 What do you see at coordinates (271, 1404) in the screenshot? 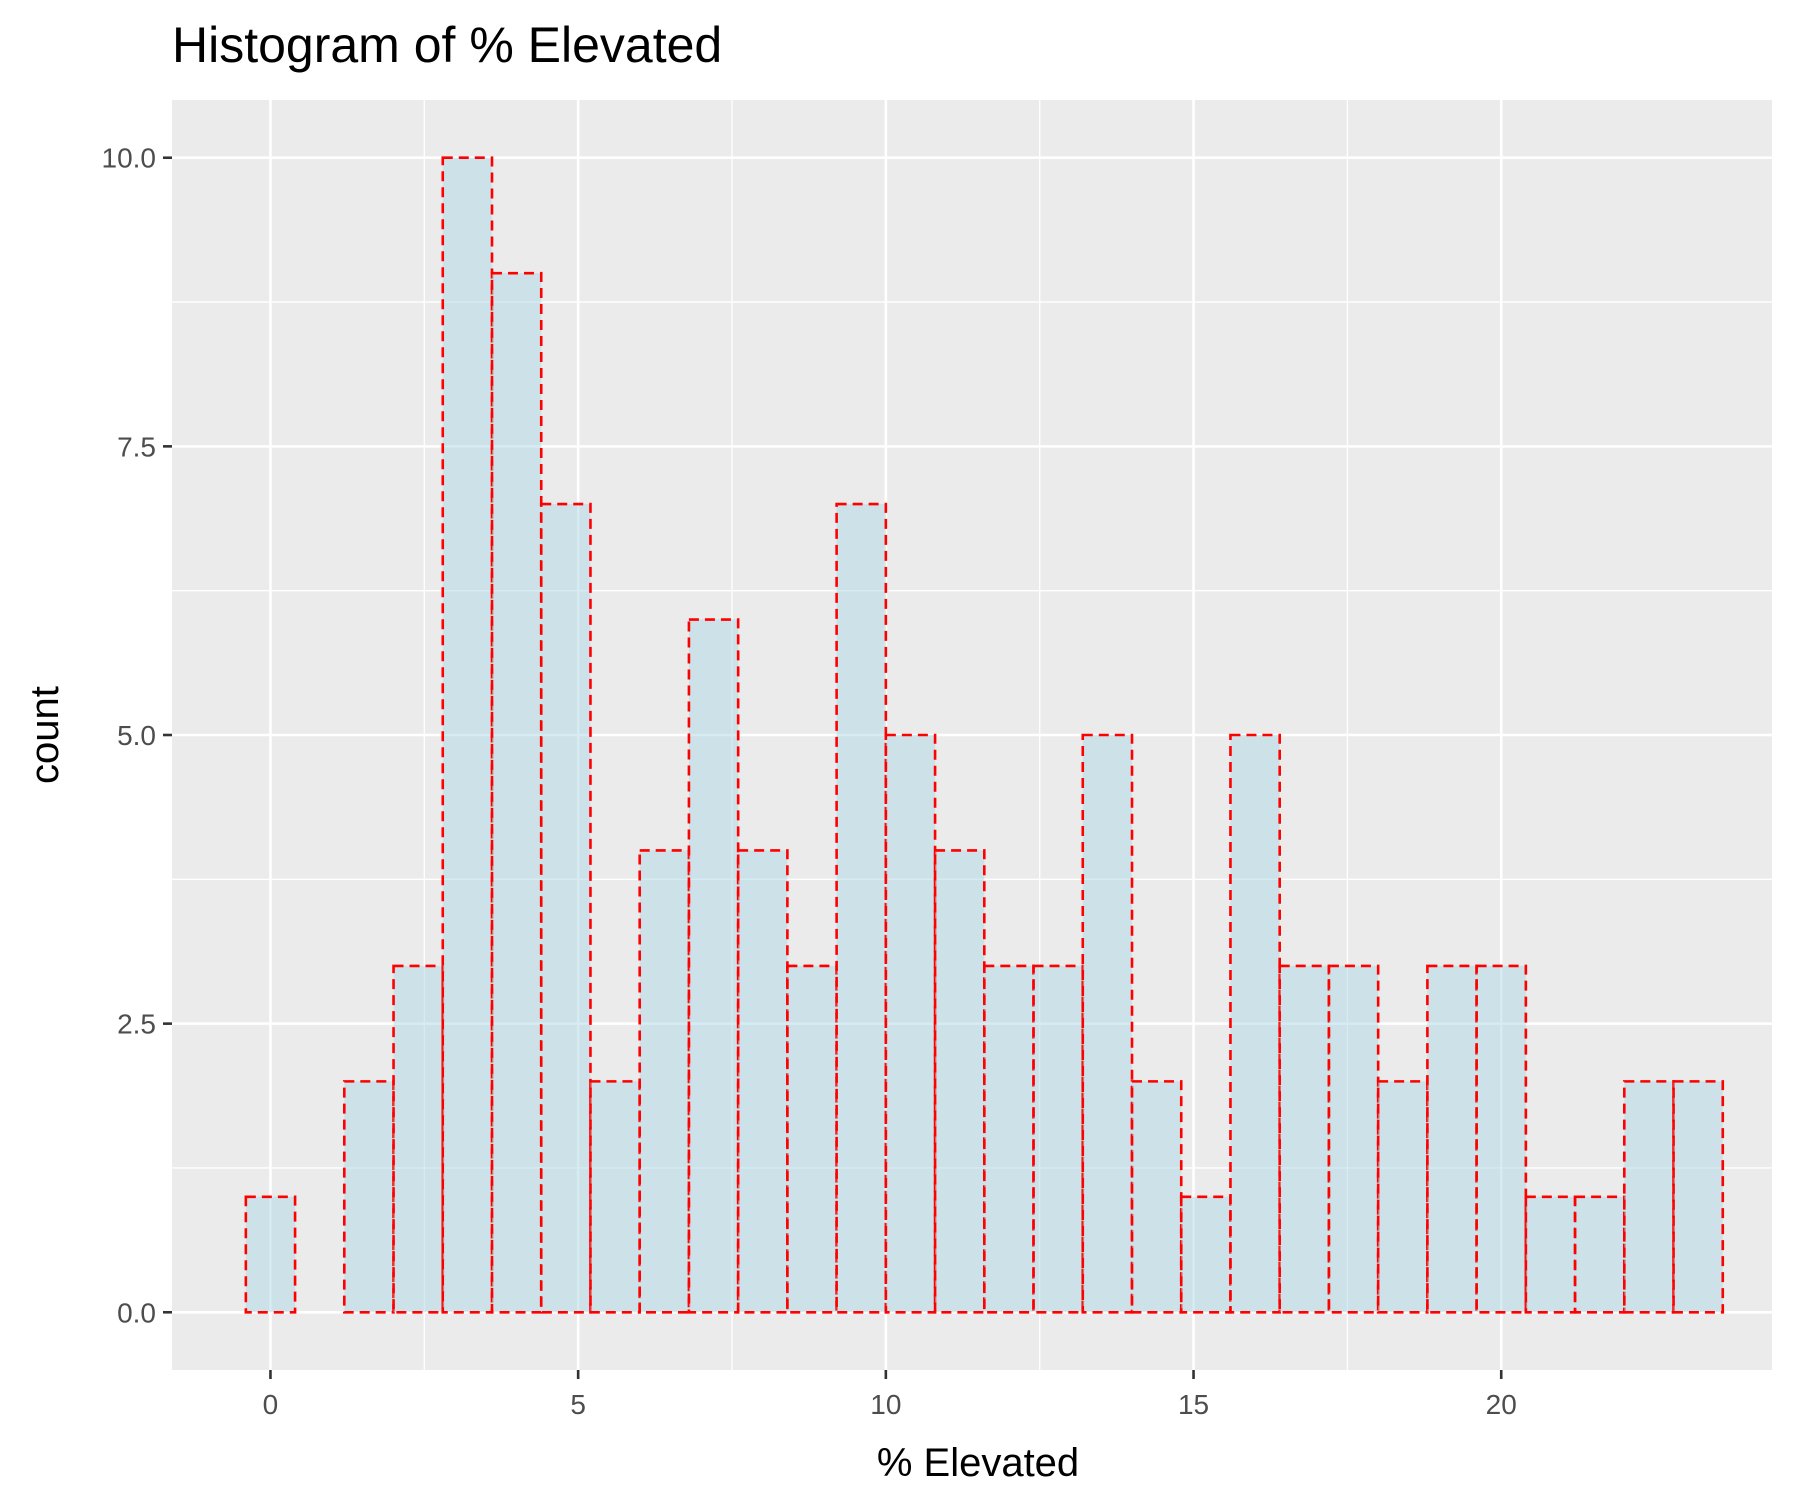
I see `x-tick-label: 0` at bounding box center [271, 1404].